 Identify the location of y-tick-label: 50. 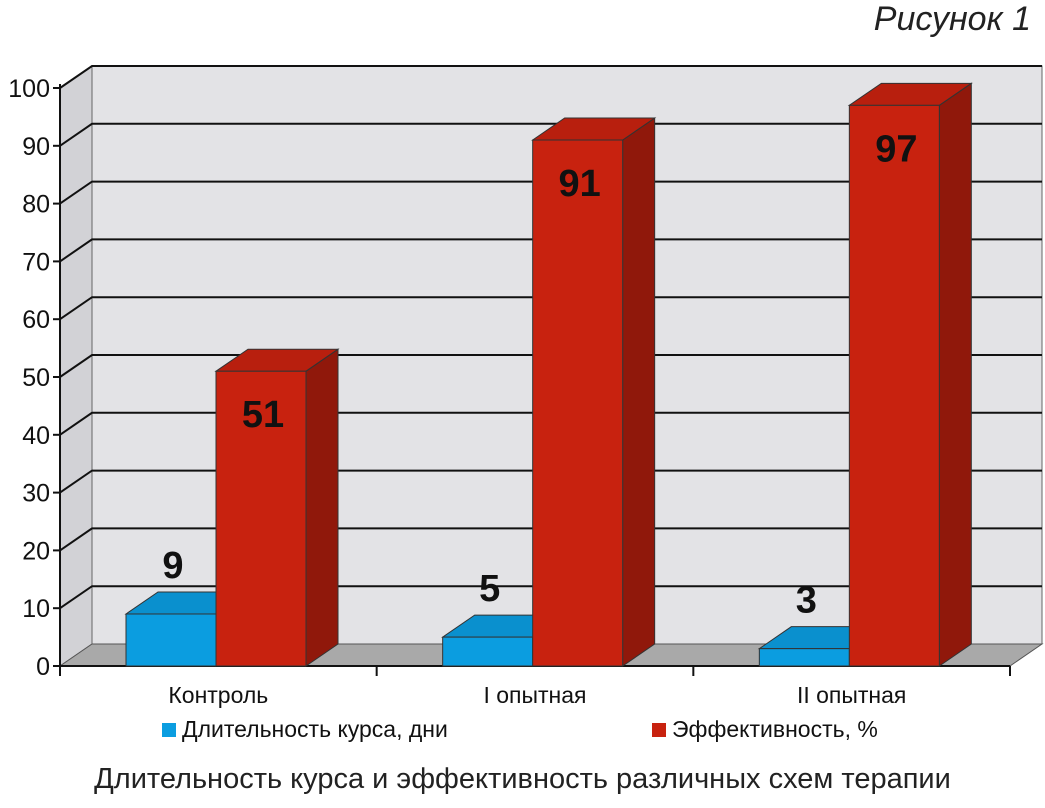
(36, 378).